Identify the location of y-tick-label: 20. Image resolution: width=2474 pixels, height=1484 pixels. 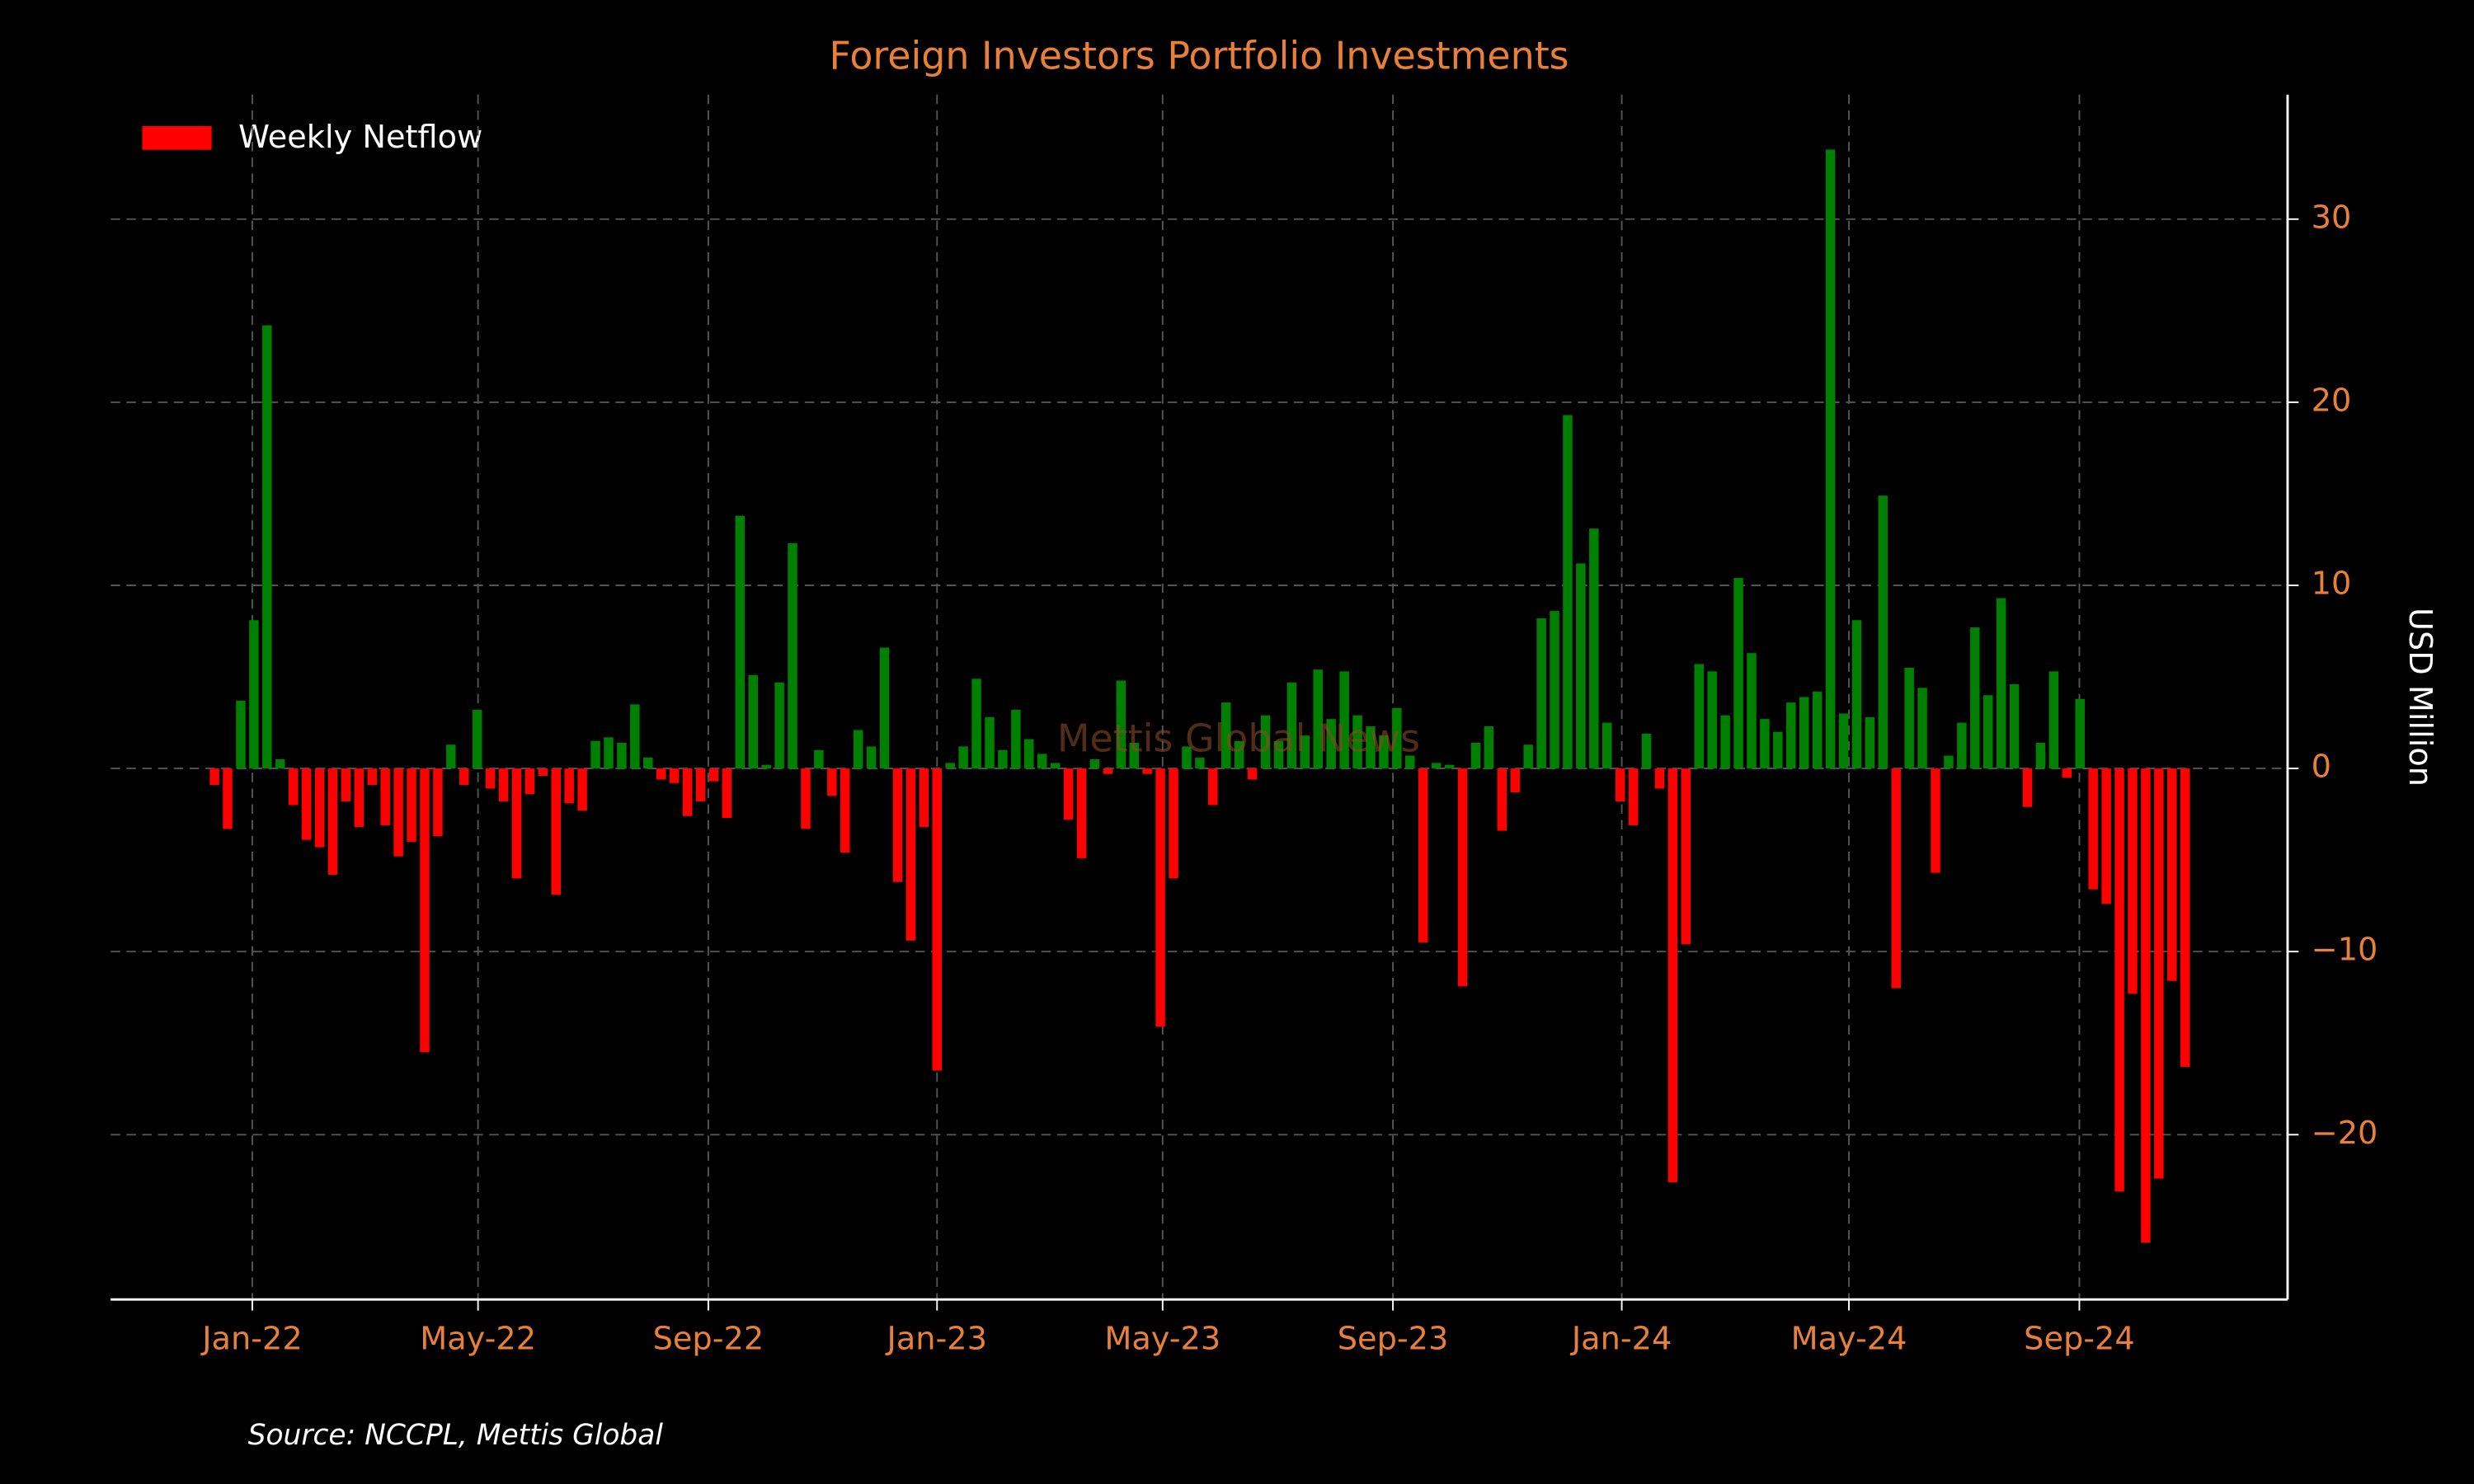
(2332, 400).